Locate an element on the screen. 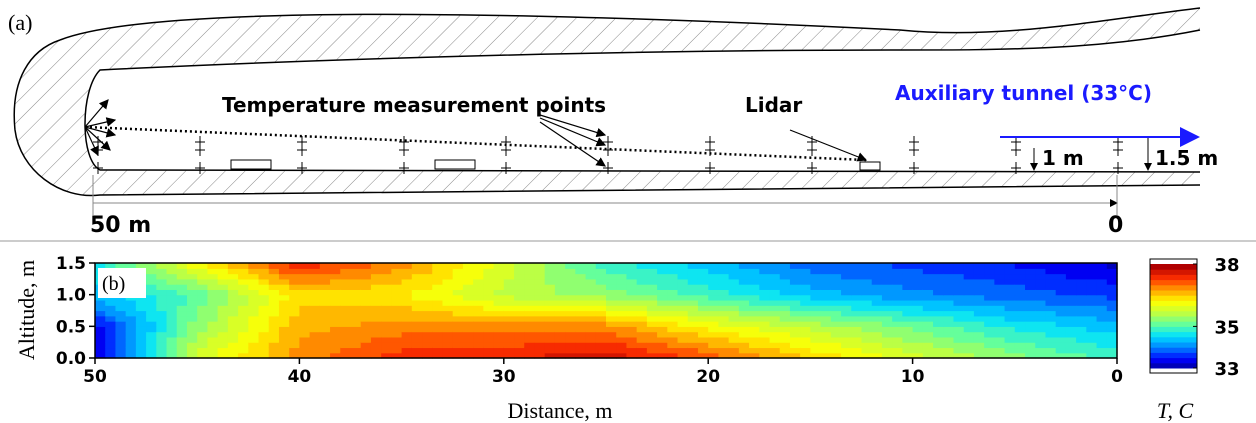  colorbar-frame is located at coordinates (1173, 316).